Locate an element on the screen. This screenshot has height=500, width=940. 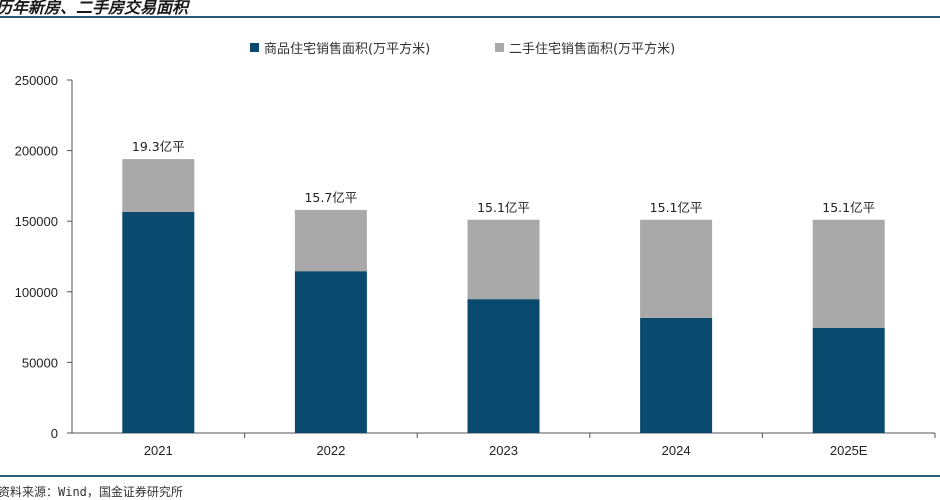
y-tick-label: 250000 is located at coordinates (36, 80).